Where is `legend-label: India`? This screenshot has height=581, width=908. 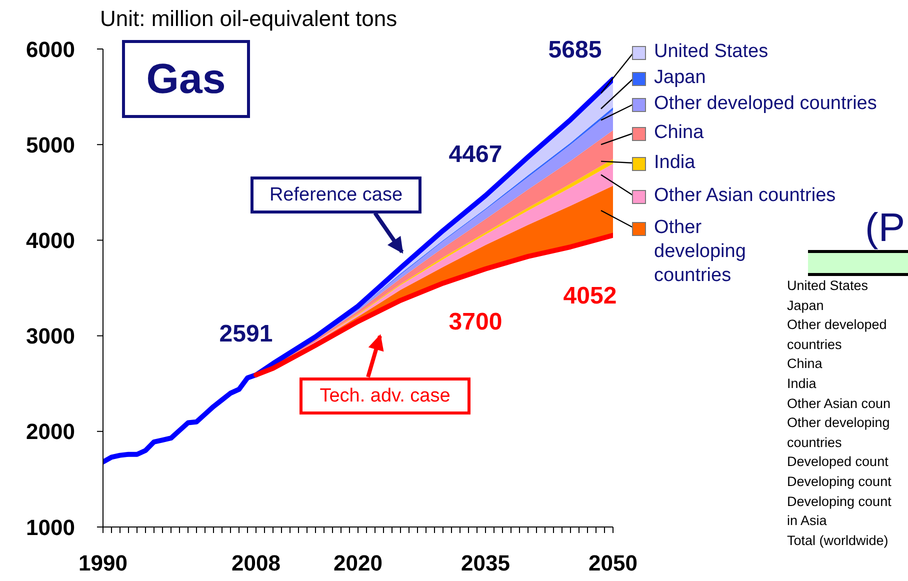
legend-label: India is located at coordinates (675, 163).